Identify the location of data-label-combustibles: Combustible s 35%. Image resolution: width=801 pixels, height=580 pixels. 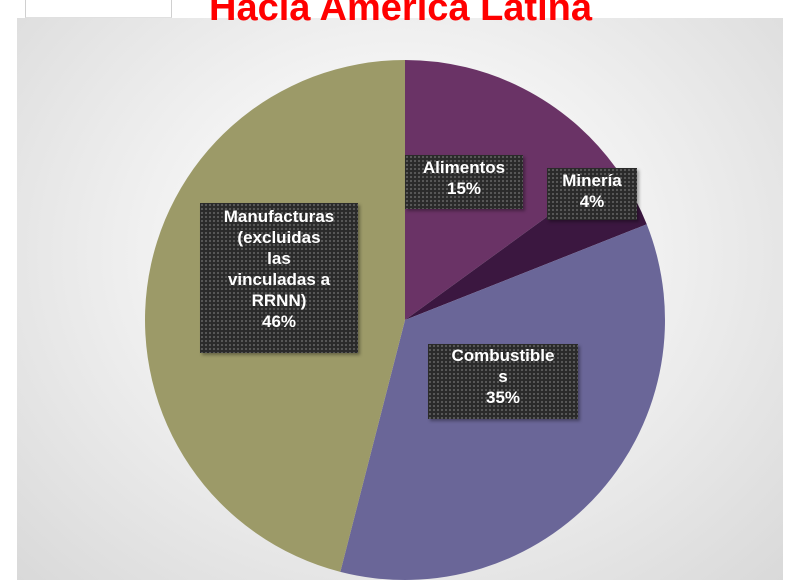
(503, 381).